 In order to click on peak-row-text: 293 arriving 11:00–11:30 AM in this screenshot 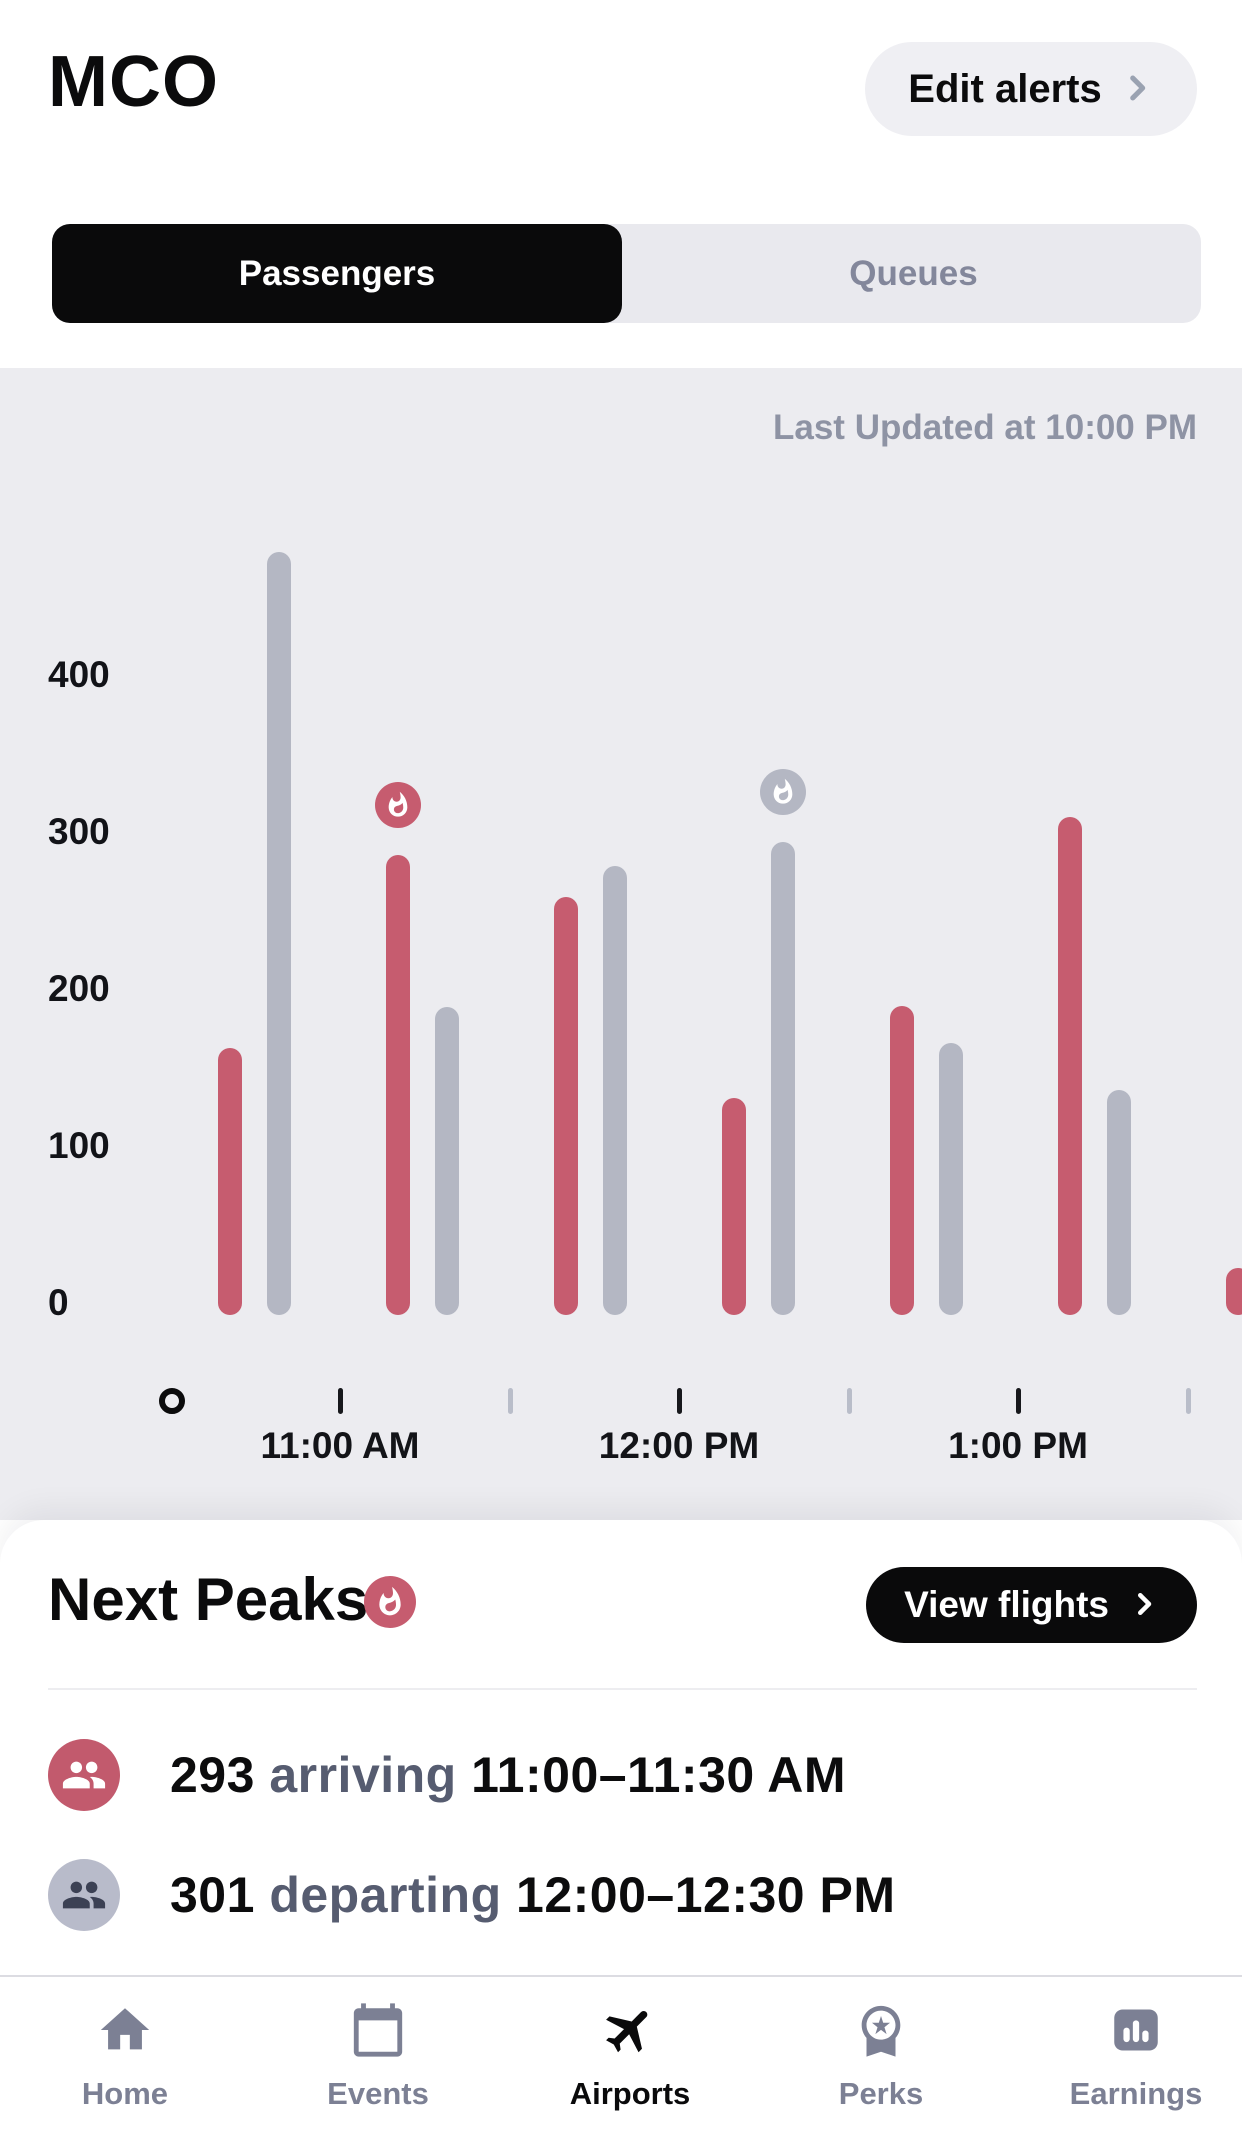, I will do `click(508, 1775)`.